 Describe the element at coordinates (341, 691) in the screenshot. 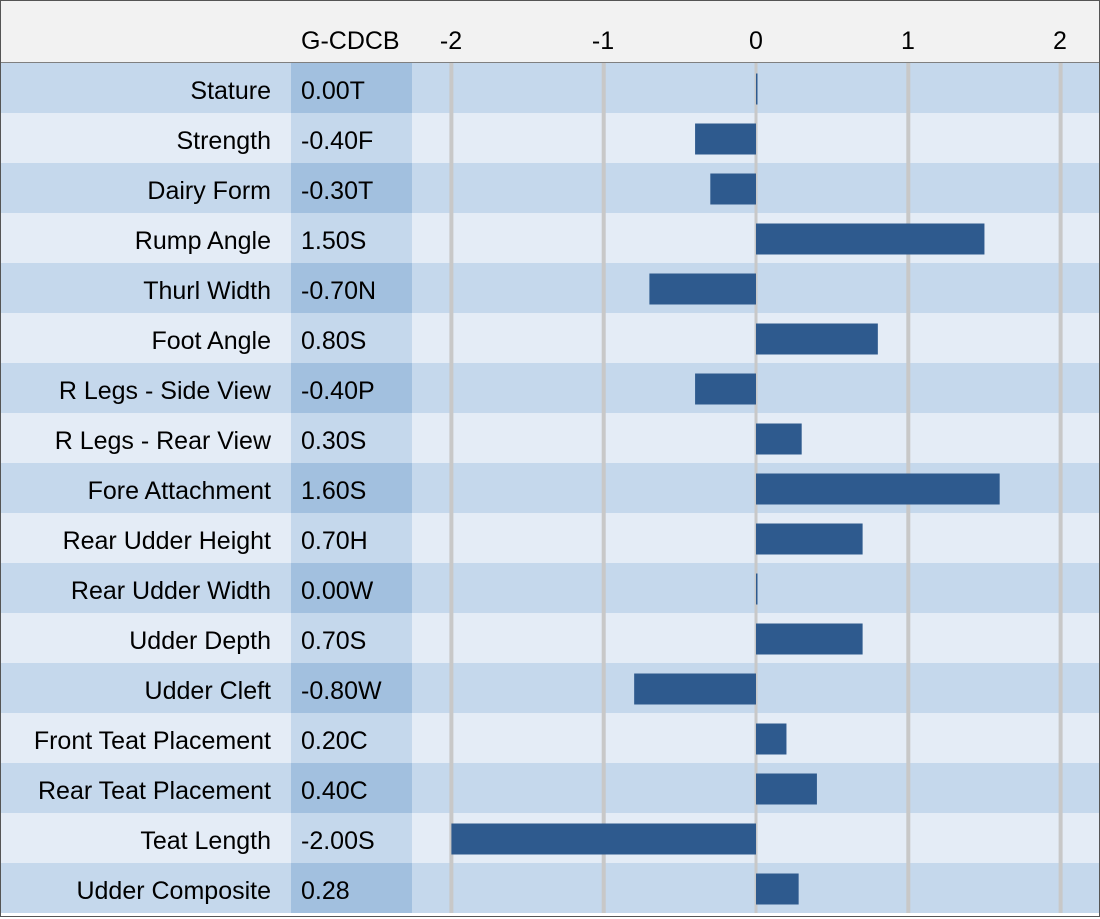

I see `score-value: -0.80W` at that location.